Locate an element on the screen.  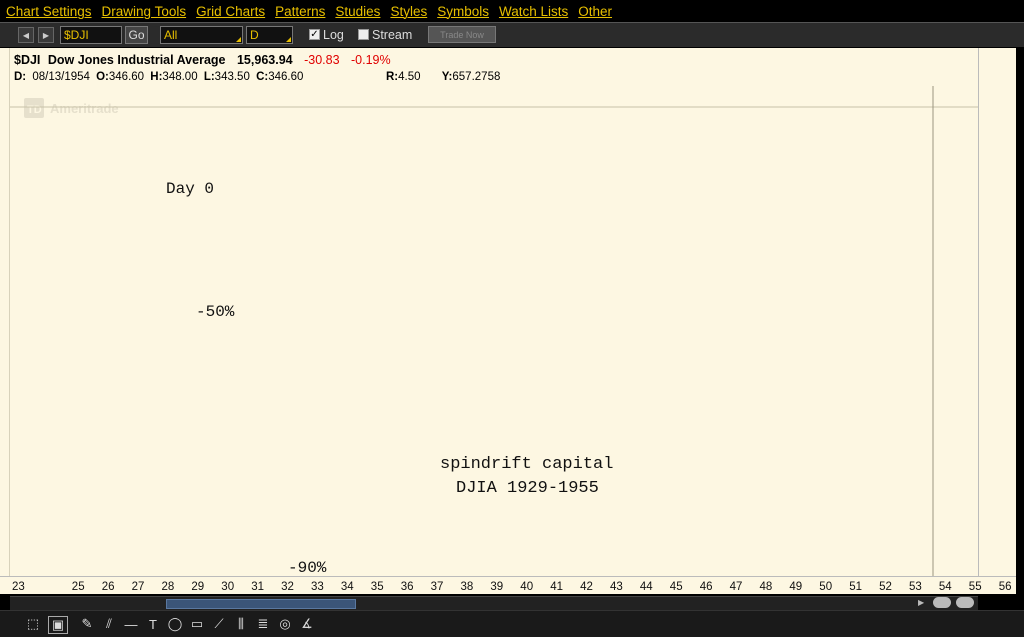
header-change: -30.83 is located at coordinates (321, 60).